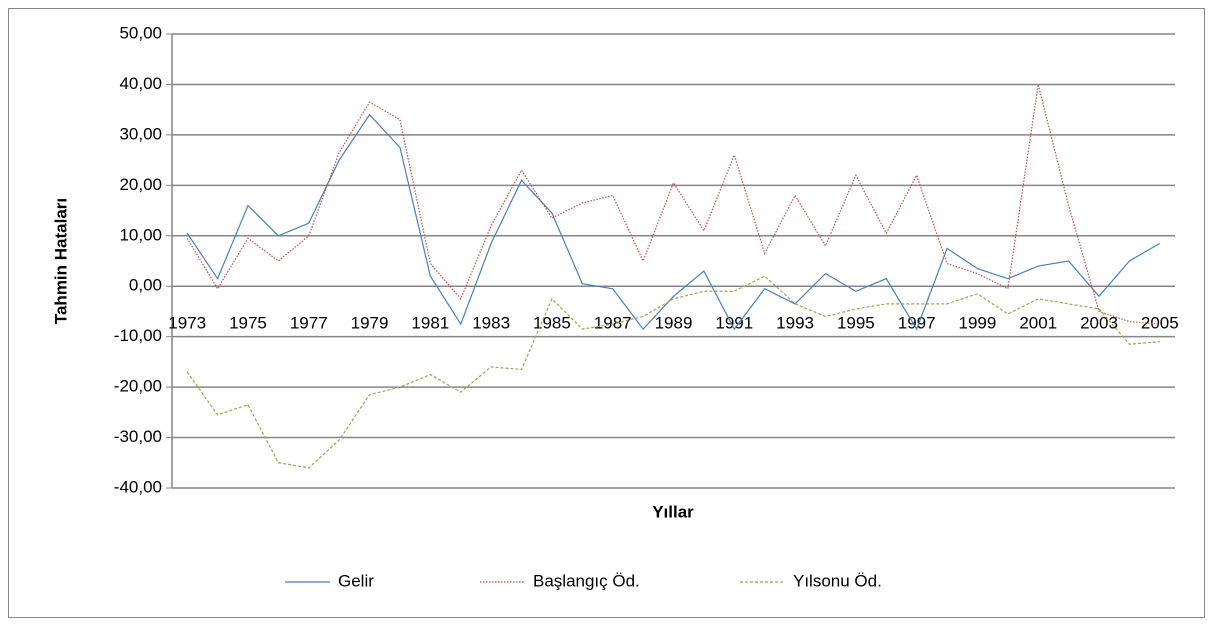 The height and width of the screenshot is (624, 1212). I want to click on y-axis-title: Tahmin Hataları, so click(60, 261).